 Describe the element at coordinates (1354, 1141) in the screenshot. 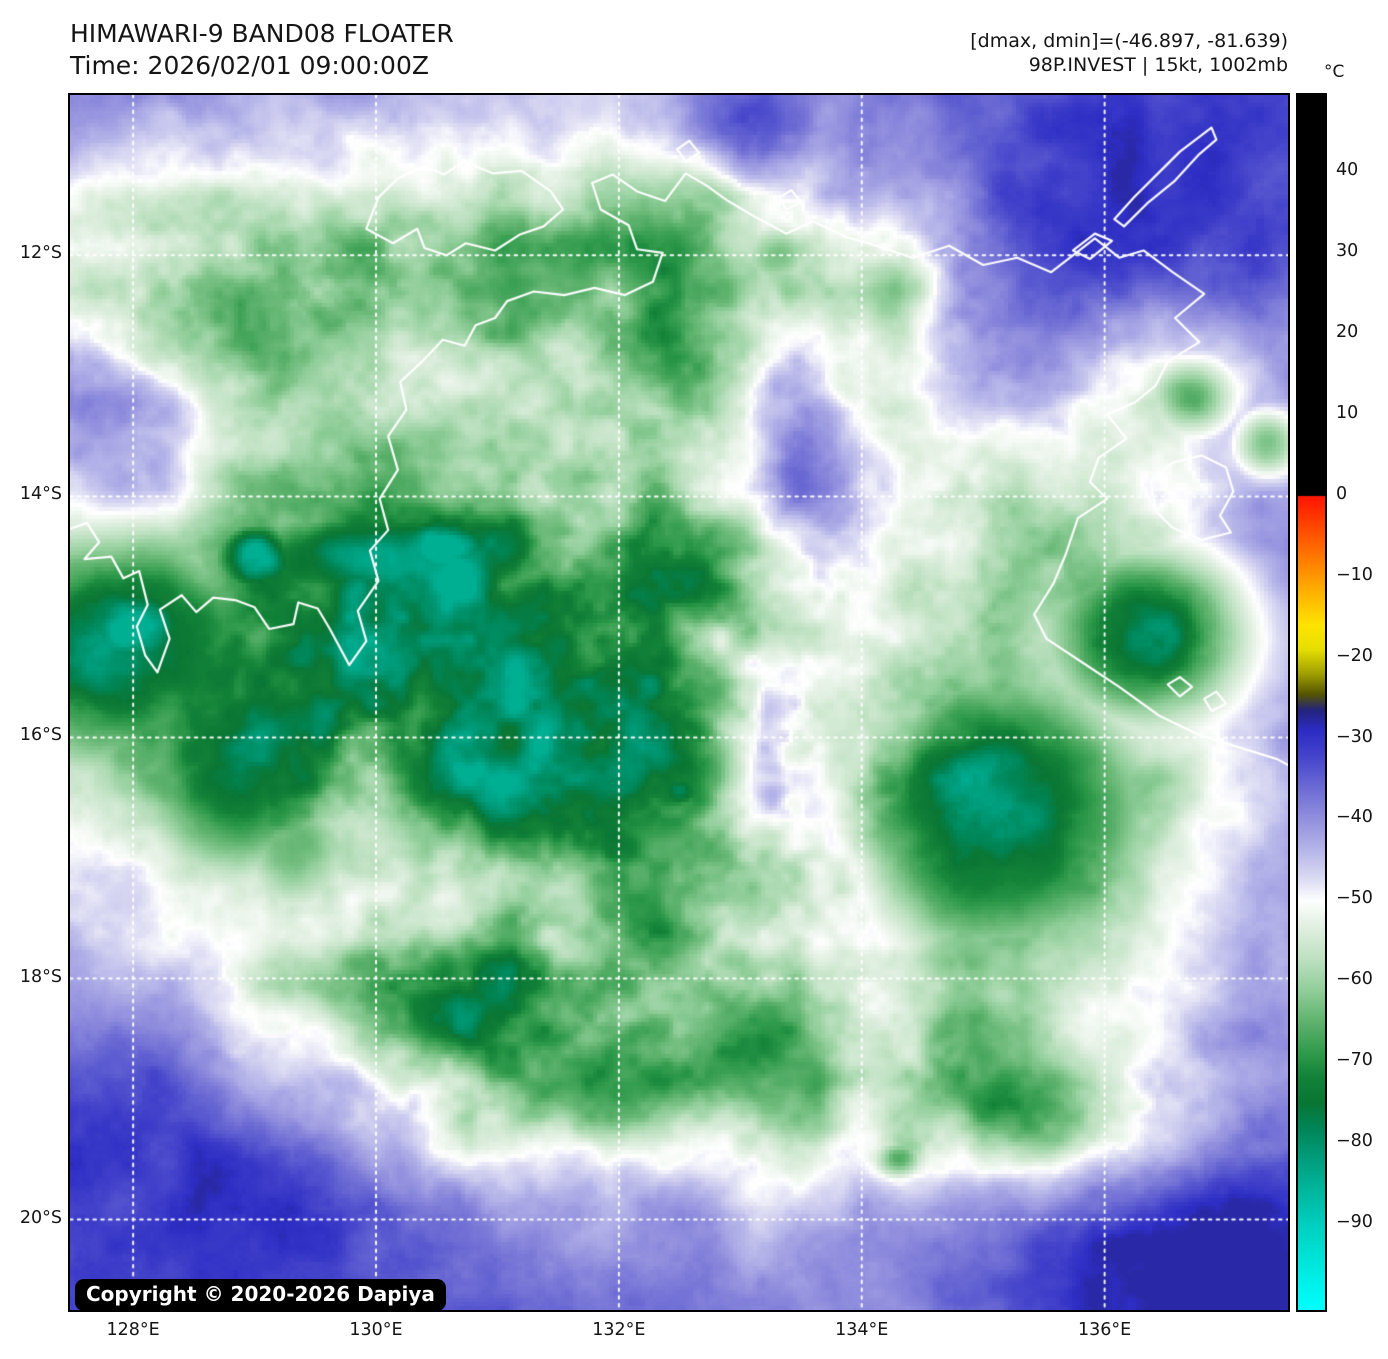

I see `colorbar-tick-label: −80` at that location.